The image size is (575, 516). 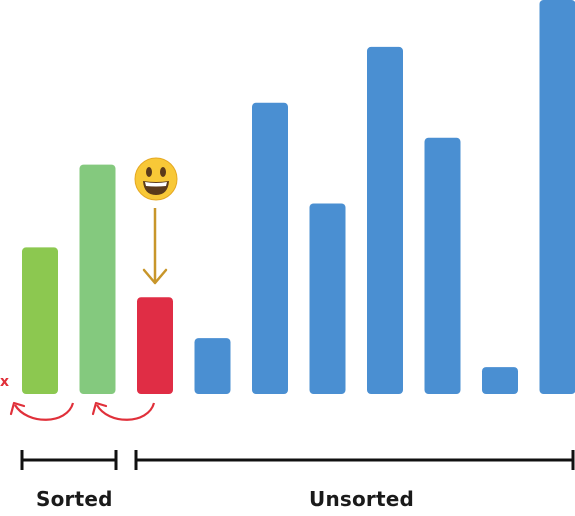 I want to click on sorted-bracket, so click(x=69, y=460).